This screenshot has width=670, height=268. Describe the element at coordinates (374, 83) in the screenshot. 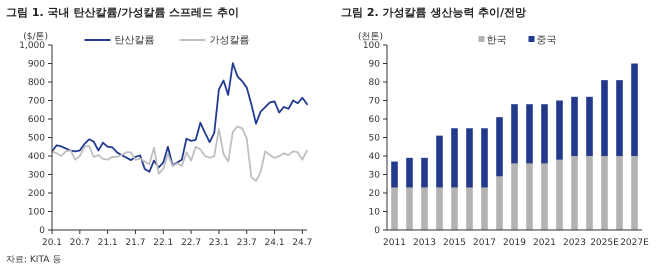

I see `y-tick-label: 80` at that location.